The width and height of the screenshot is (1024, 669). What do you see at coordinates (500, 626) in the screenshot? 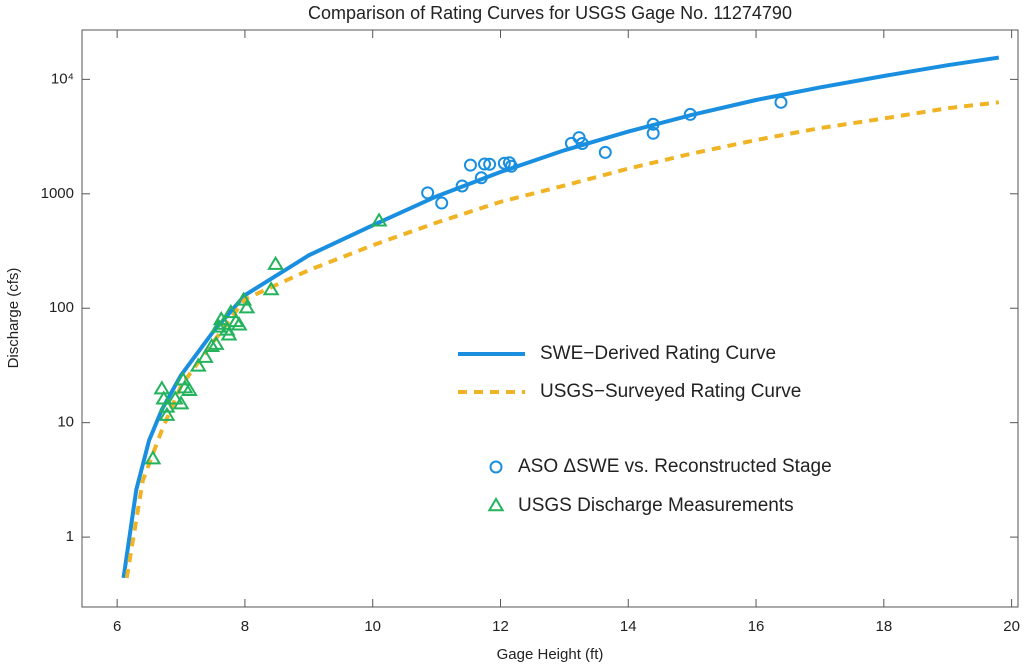
I see `x-tick-label: 12` at bounding box center [500, 626].